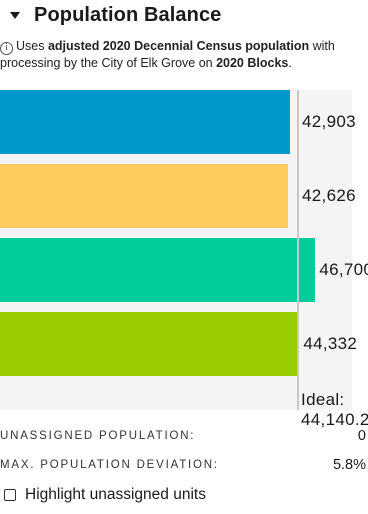  What do you see at coordinates (109, 465) in the screenshot?
I see `max-deviation-label: MAX. POPULATION DEVIATION:` at bounding box center [109, 465].